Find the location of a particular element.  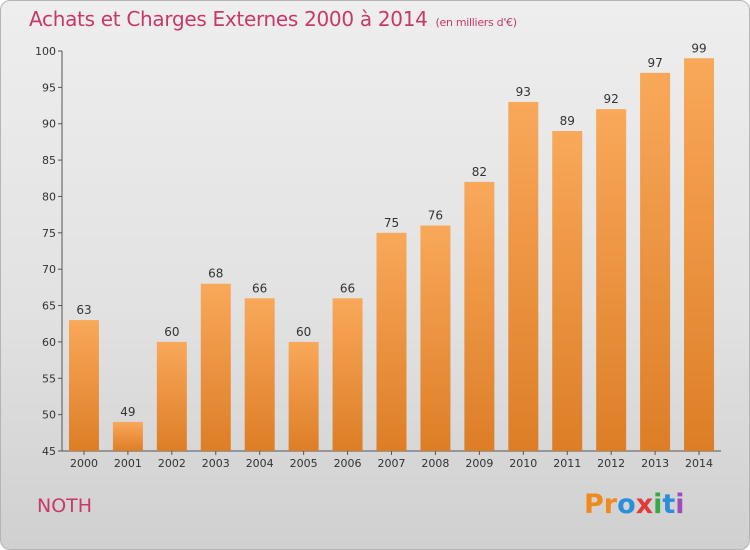

bar-value-label: 92 is located at coordinates (611, 99).